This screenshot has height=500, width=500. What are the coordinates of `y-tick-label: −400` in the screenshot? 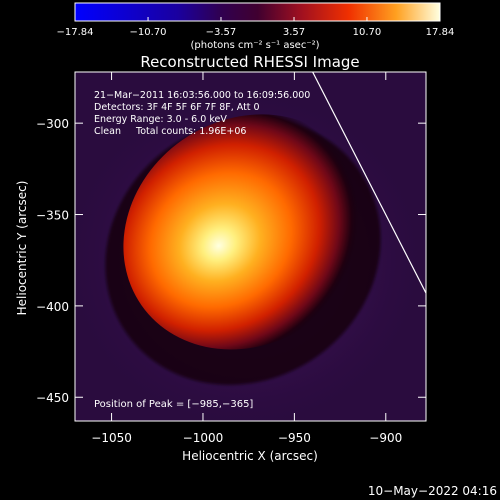 It's located at (52, 307).